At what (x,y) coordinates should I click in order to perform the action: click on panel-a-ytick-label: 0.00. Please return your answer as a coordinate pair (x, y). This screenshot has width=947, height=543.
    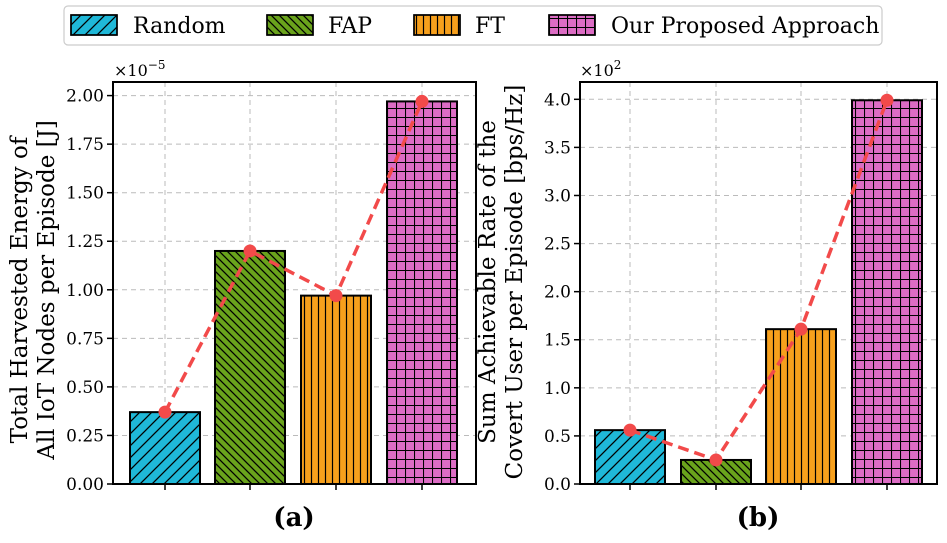
    Looking at the image, I should click on (85, 485).